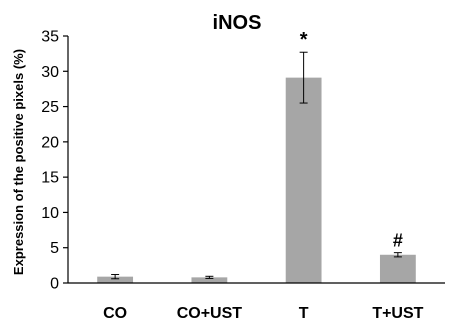 The height and width of the screenshot is (327, 453). Describe the element at coordinates (210, 313) in the screenshot. I see `x-category-label: CO+UST` at that location.